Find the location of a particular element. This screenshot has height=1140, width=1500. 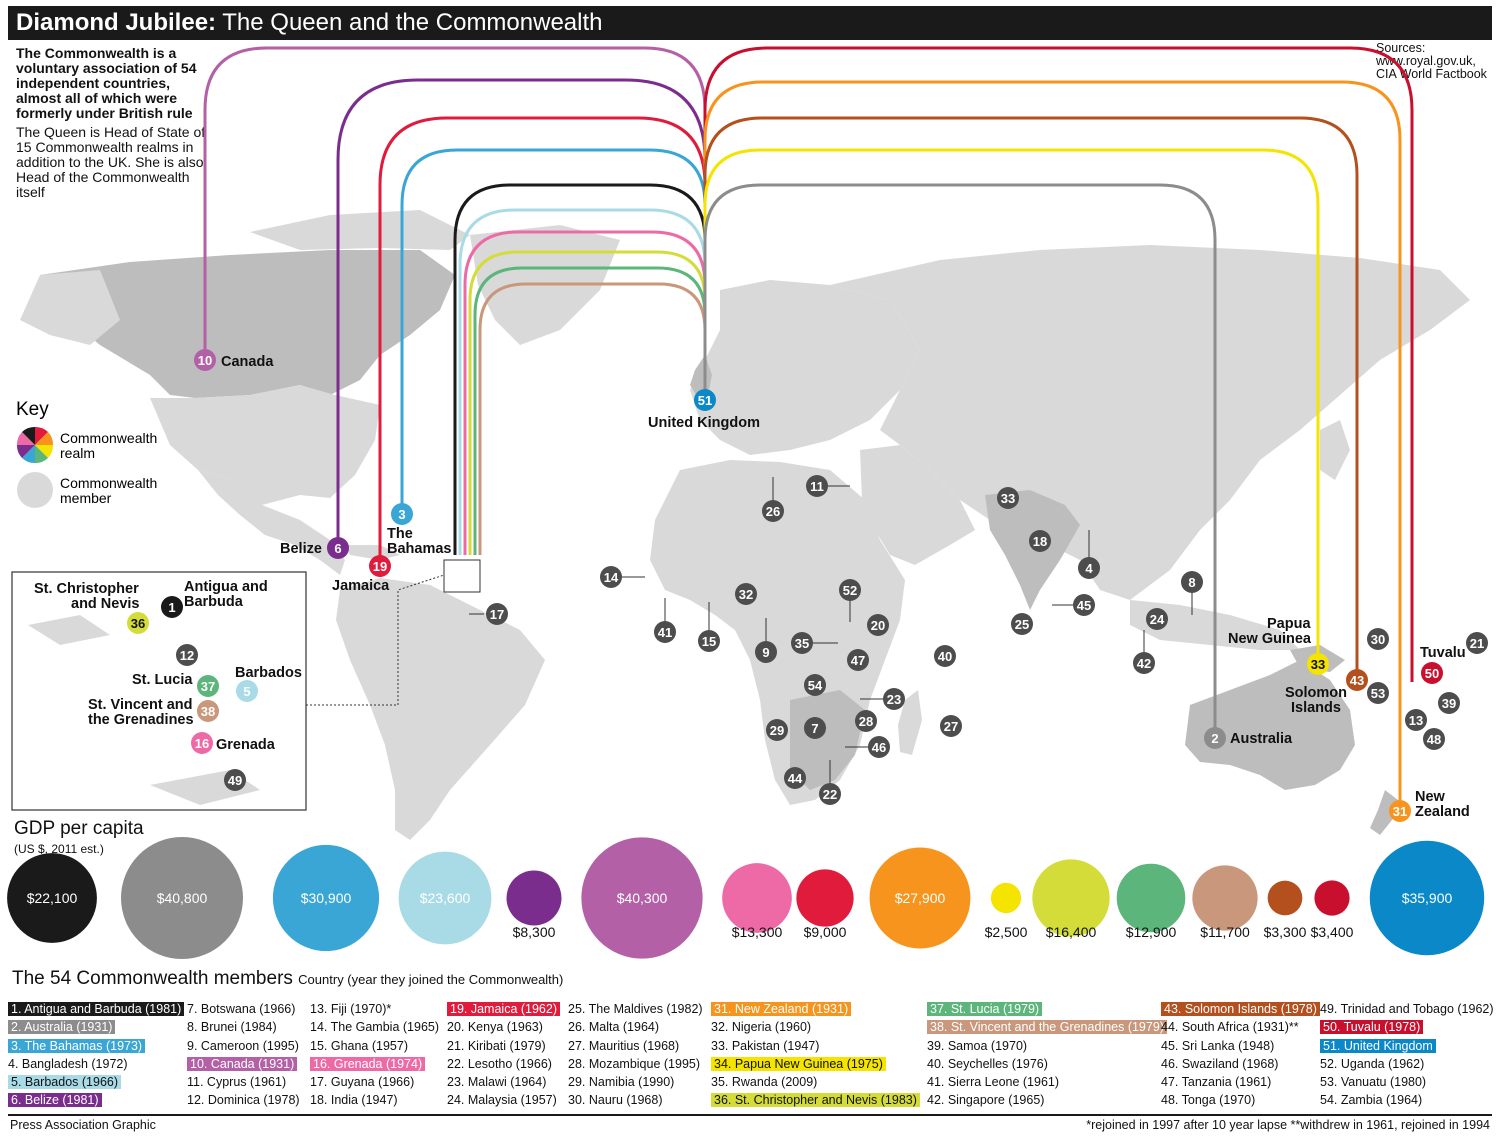

svg-text: 30 is located at coordinates (1378, 639).